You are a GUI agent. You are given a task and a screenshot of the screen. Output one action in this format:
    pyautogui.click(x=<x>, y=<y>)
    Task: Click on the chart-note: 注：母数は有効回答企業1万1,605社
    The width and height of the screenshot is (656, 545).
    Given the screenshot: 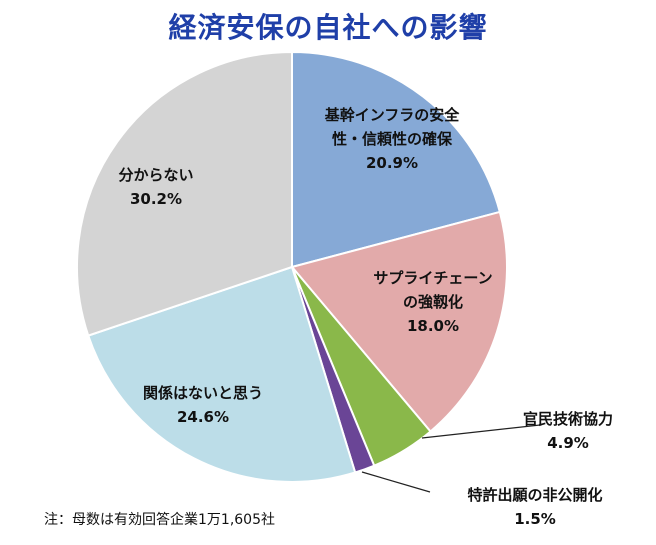 What is the action you would take?
    pyautogui.click(x=159, y=520)
    